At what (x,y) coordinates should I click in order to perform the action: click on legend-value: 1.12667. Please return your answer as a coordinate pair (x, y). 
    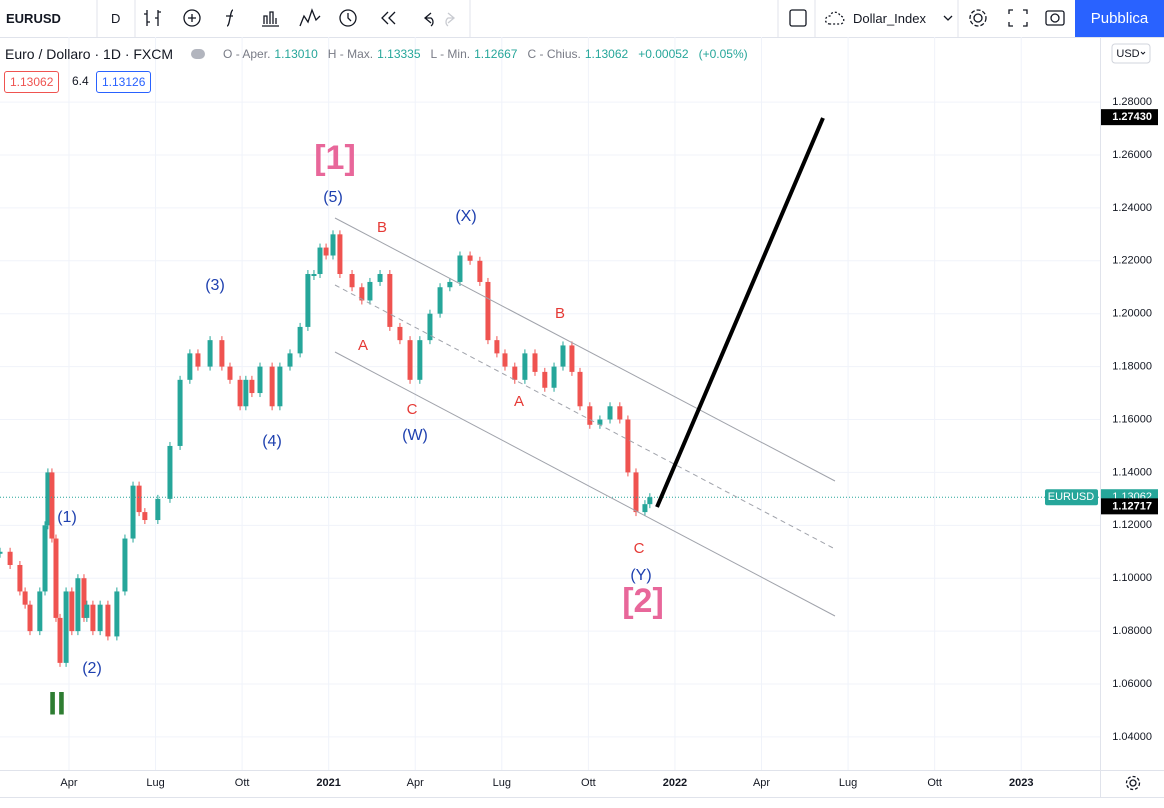
    Looking at the image, I should click on (496, 54).